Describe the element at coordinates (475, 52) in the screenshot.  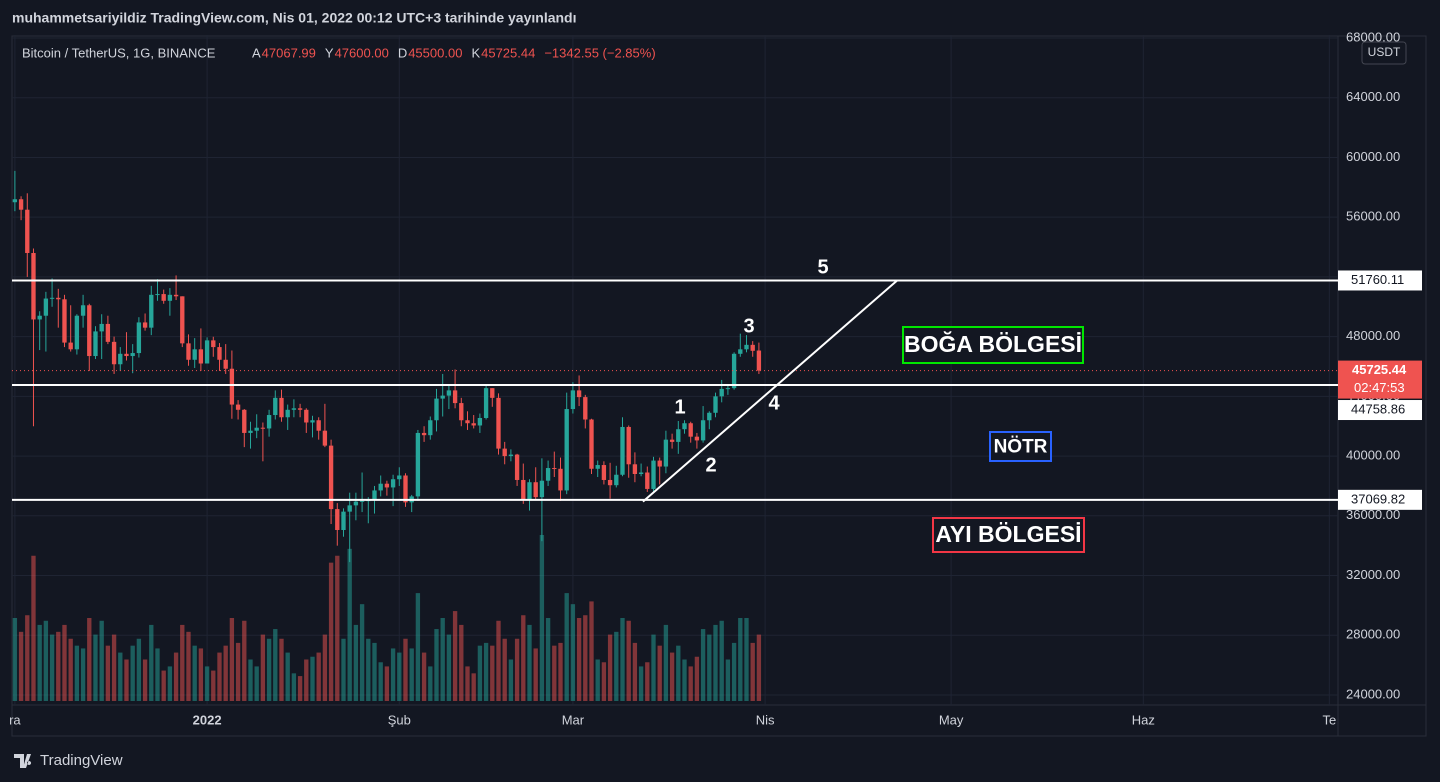
I see `legend-label: K` at that location.